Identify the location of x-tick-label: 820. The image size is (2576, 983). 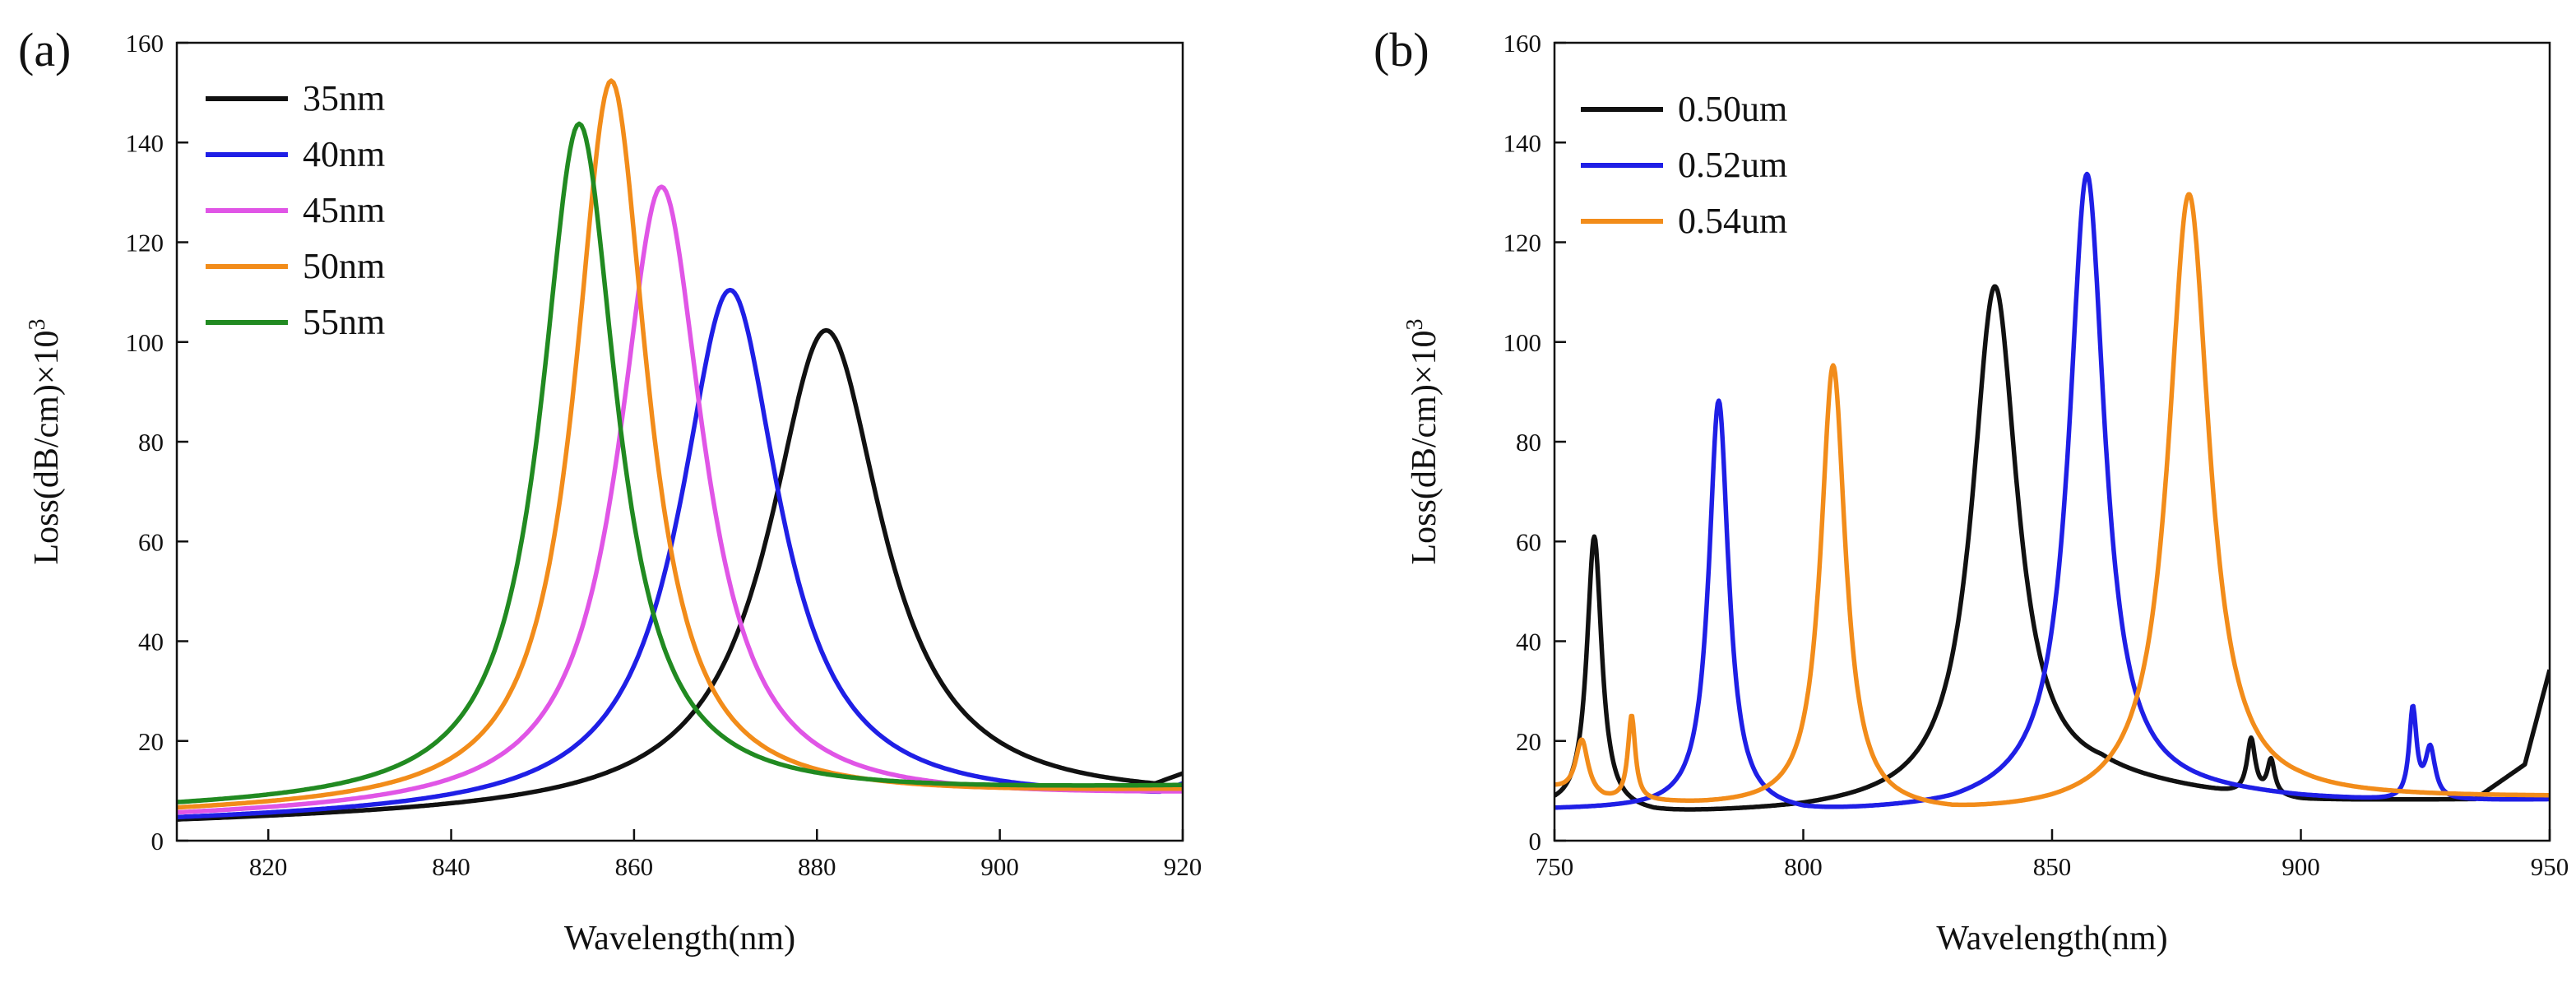
(268, 867).